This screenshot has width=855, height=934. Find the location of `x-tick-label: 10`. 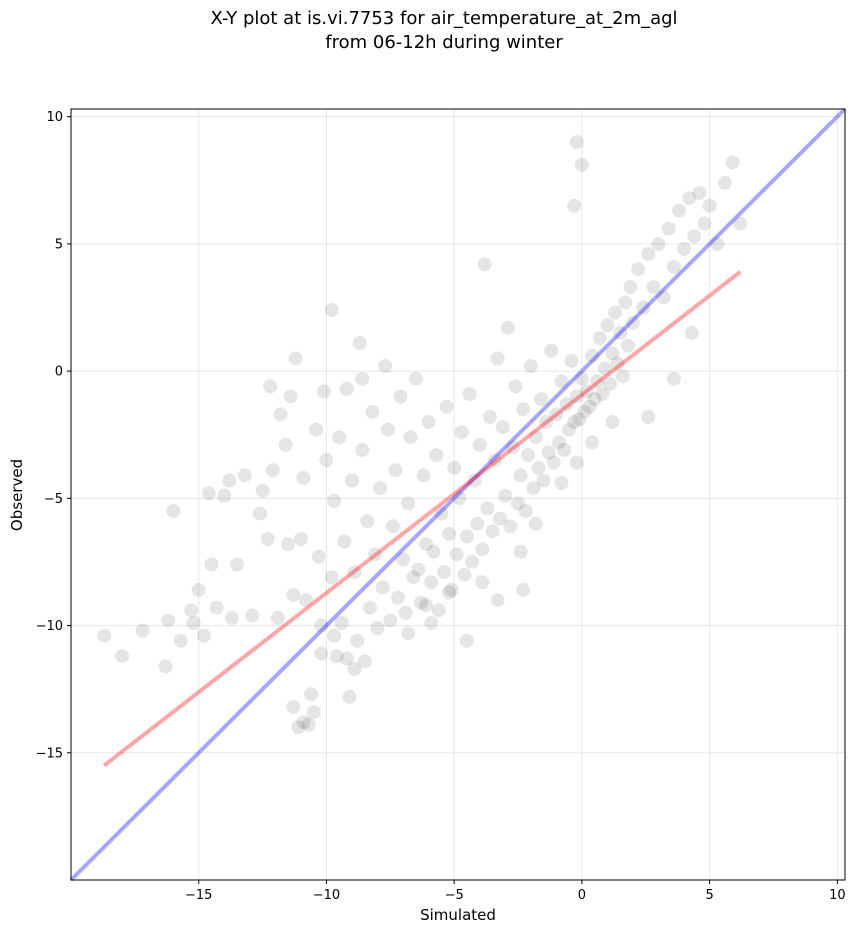

x-tick-label: 10 is located at coordinates (837, 895).